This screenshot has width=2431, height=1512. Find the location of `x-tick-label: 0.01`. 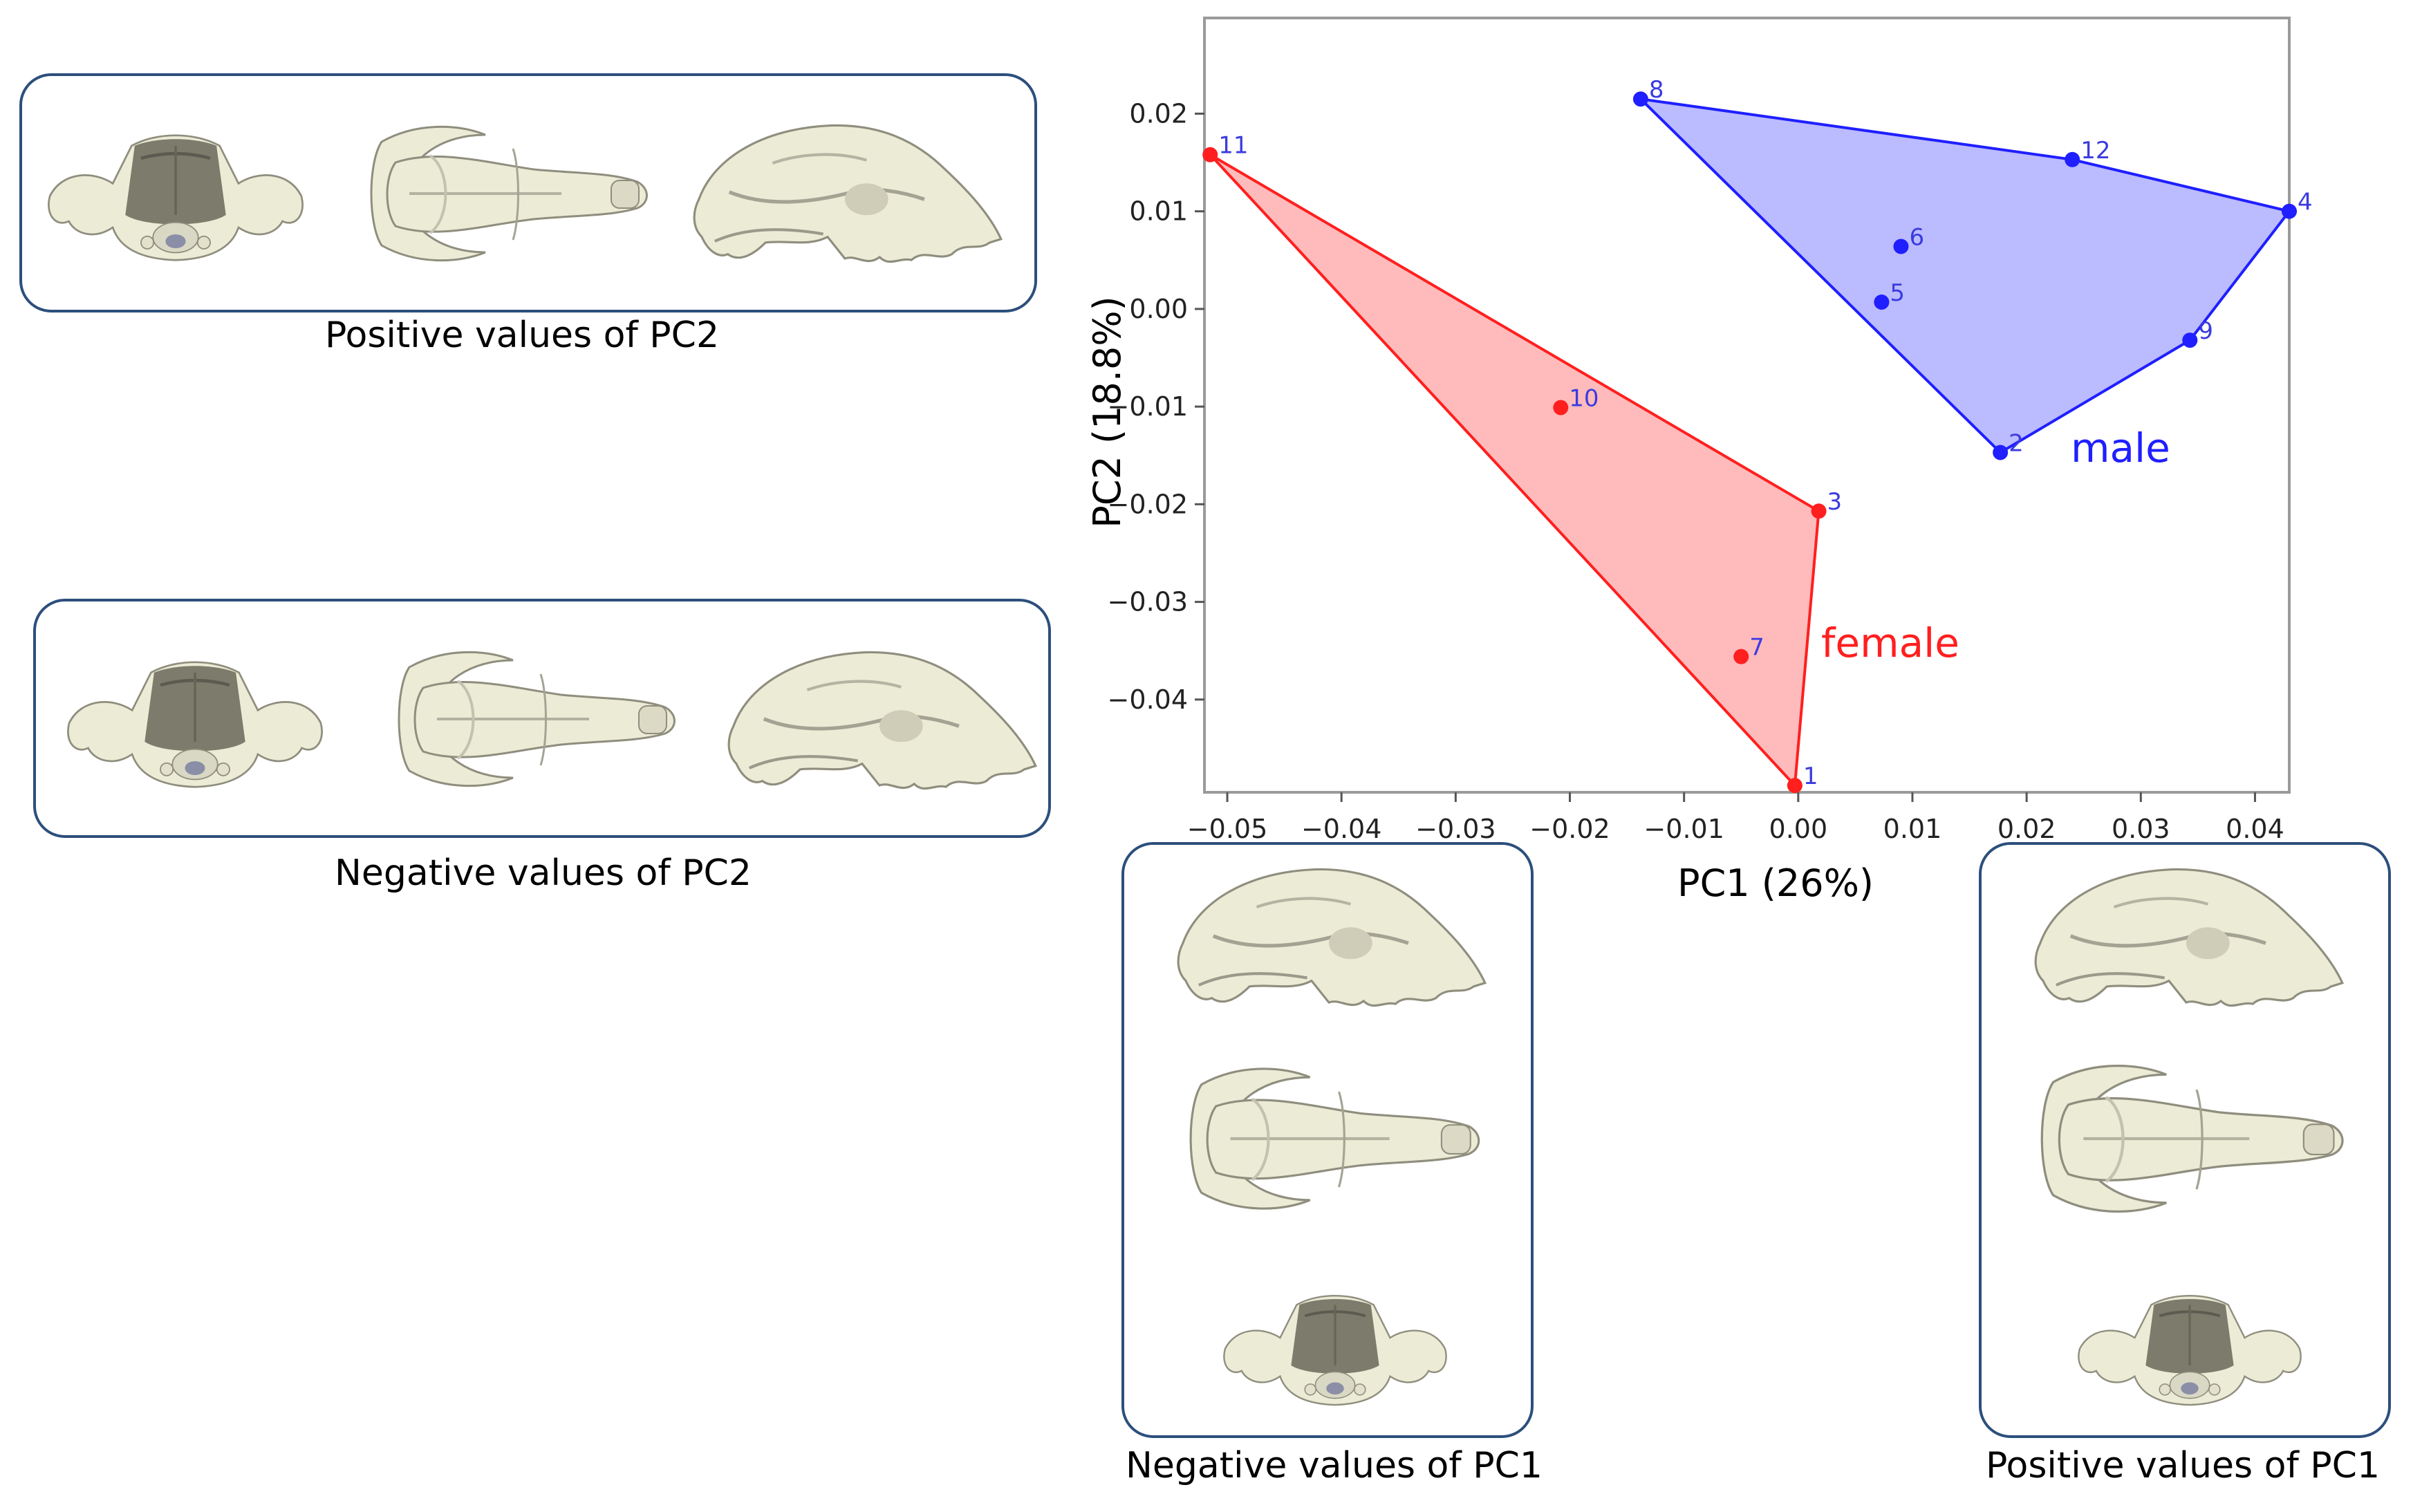

x-tick-label: 0.01 is located at coordinates (1913, 829).